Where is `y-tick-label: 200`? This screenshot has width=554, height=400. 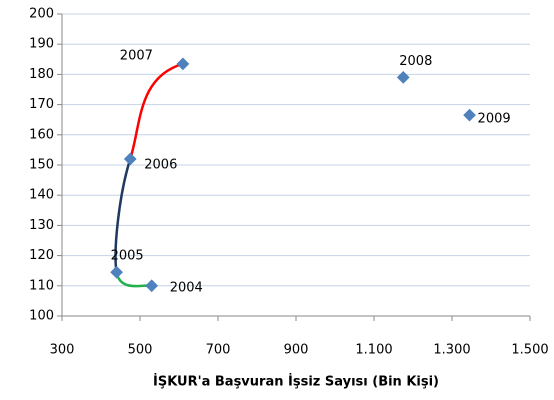 y-tick-label: 200 is located at coordinates (41, 14).